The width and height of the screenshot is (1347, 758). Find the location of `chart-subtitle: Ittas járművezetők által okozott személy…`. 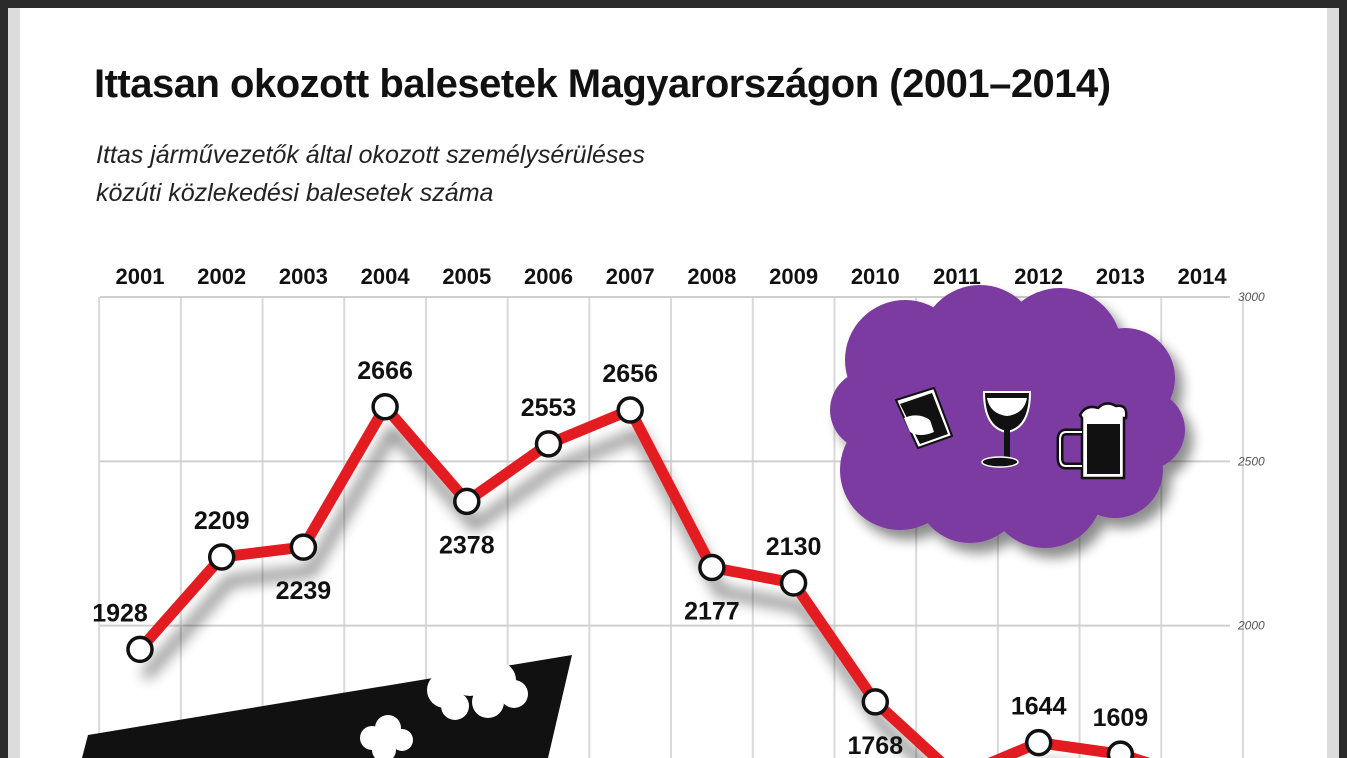

chart-subtitle: Ittas járművezetők által okozott személy… is located at coordinates (370, 174).